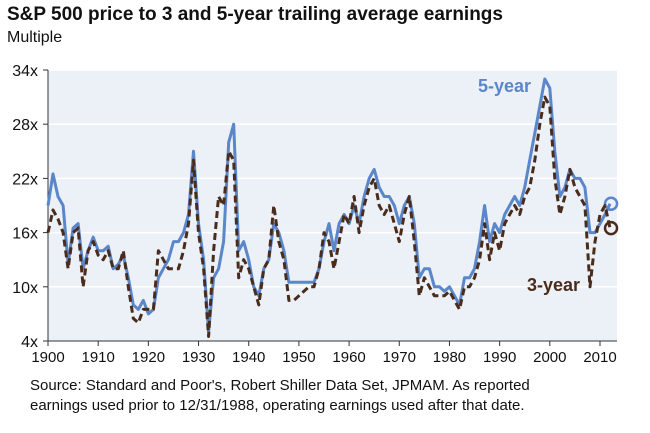 The height and width of the screenshot is (433, 650). I want to click on y-tick-label: 10x, so click(25, 288).